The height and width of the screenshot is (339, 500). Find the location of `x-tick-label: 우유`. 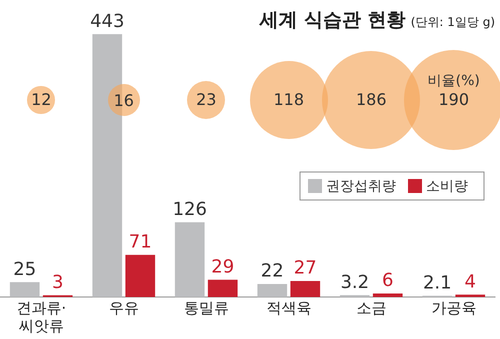

x-tick-label: 우유 is located at coordinates (123, 307).